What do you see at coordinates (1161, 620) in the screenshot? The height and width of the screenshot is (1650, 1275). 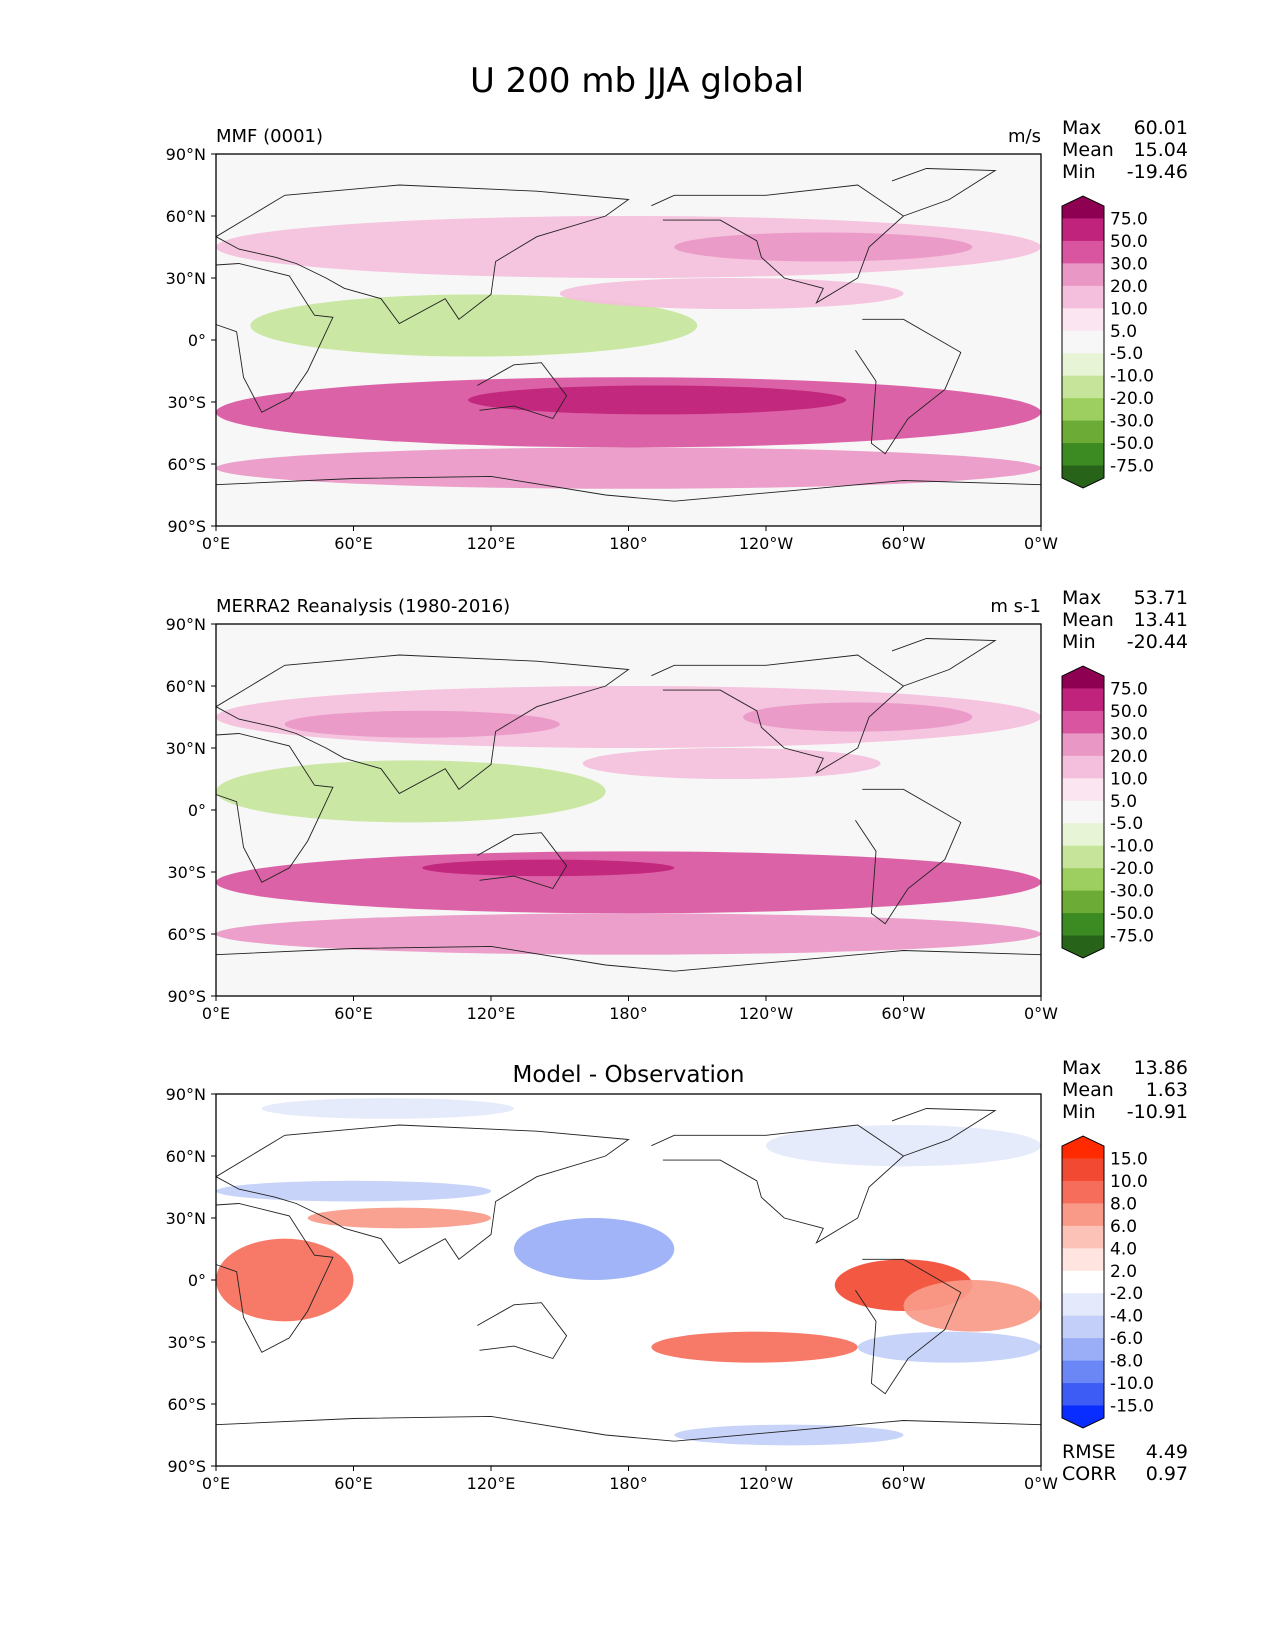 I see `stat-value: 13.41` at bounding box center [1161, 620].